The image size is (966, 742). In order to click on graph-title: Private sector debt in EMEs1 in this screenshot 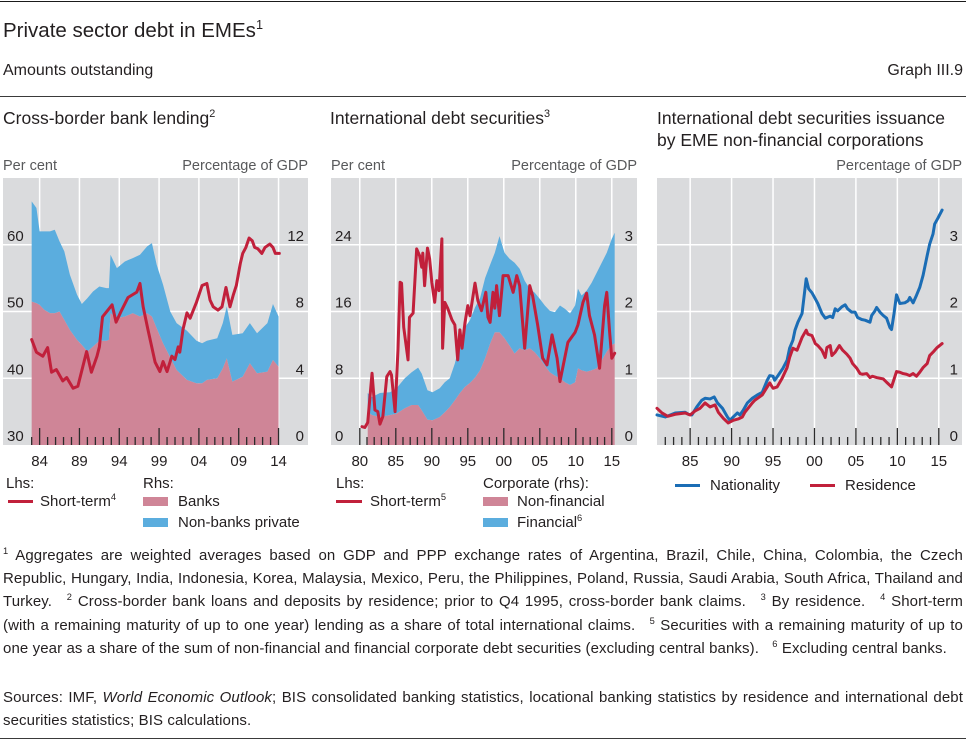, I will do `click(133, 30)`.